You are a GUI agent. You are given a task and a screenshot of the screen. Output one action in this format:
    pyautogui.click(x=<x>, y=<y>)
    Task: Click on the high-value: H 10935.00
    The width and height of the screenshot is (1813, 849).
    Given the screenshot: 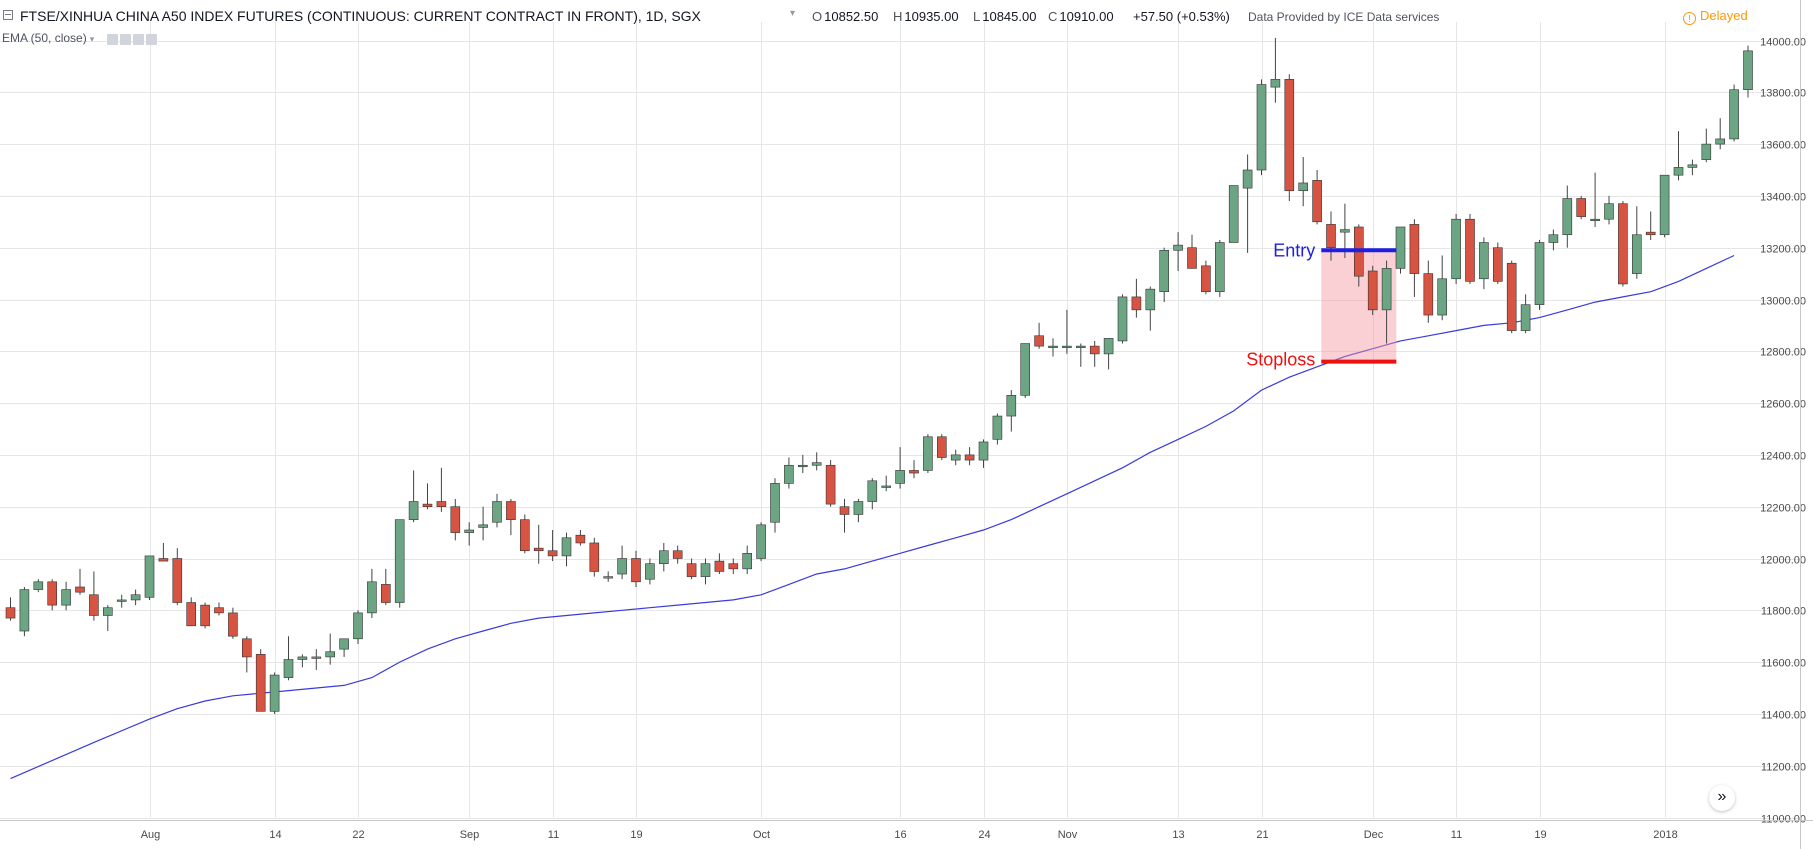 What is the action you would take?
    pyautogui.click(x=926, y=16)
    